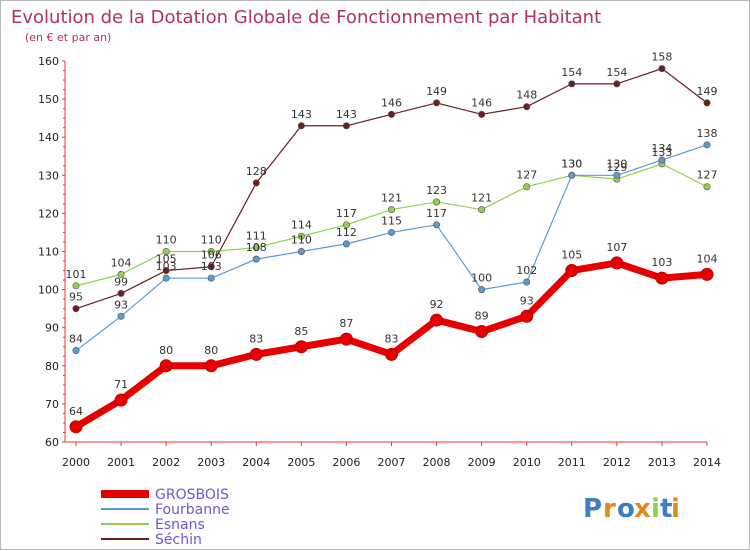  I want to click on data-label: 117, so click(346, 213).